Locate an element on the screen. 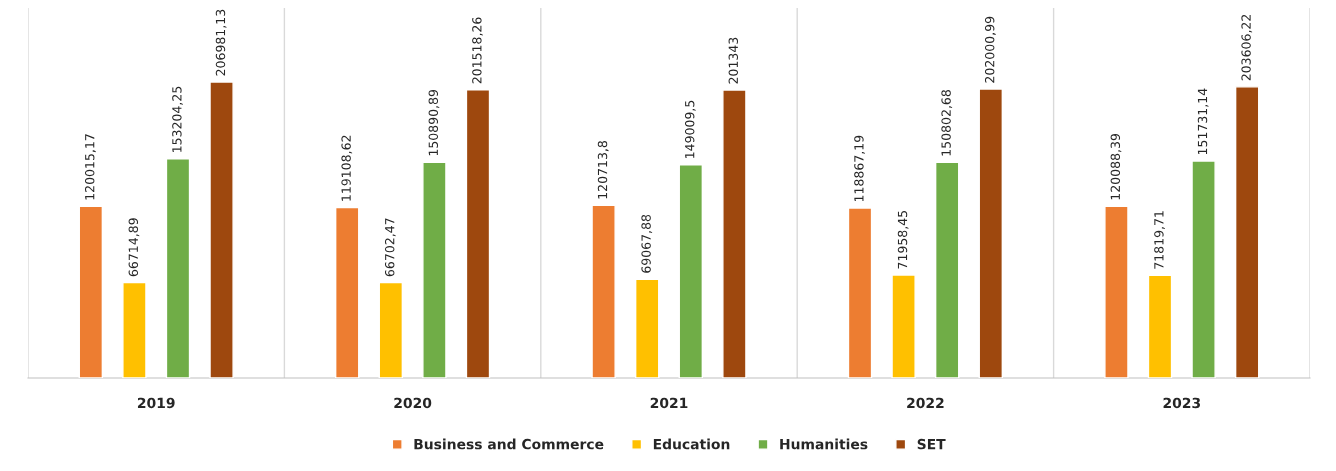 Image resolution: width=1336 pixels, height=471 pixels. data-label: 201518,26 is located at coordinates (477, 50).